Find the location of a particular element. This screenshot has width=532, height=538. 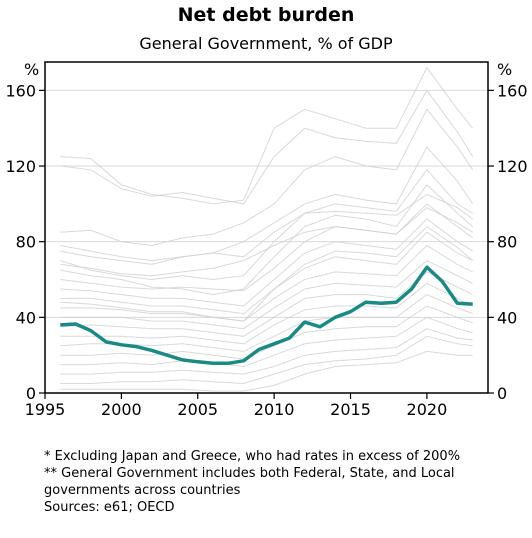

y-tick-label-right-120: 120 is located at coordinates (512, 166).